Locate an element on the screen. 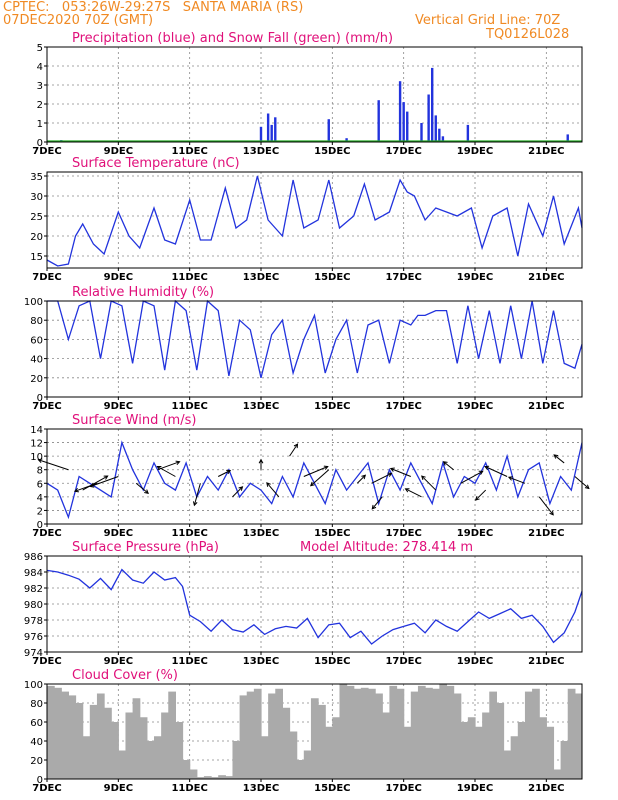 The width and height of the screenshot is (618, 800). y-tick-label: 12 is located at coordinates (36, 444).